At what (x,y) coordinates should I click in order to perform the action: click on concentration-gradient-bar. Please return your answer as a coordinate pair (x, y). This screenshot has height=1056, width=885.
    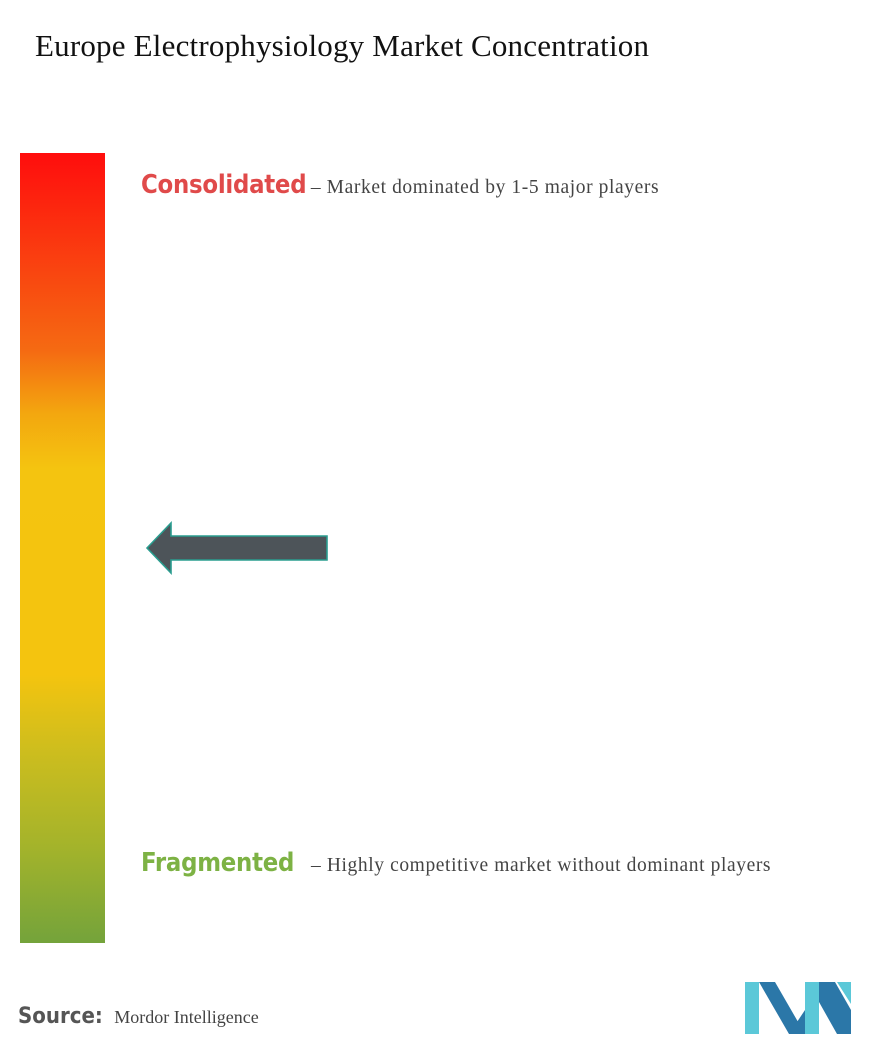
    Looking at the image, I should click on (62, 548).